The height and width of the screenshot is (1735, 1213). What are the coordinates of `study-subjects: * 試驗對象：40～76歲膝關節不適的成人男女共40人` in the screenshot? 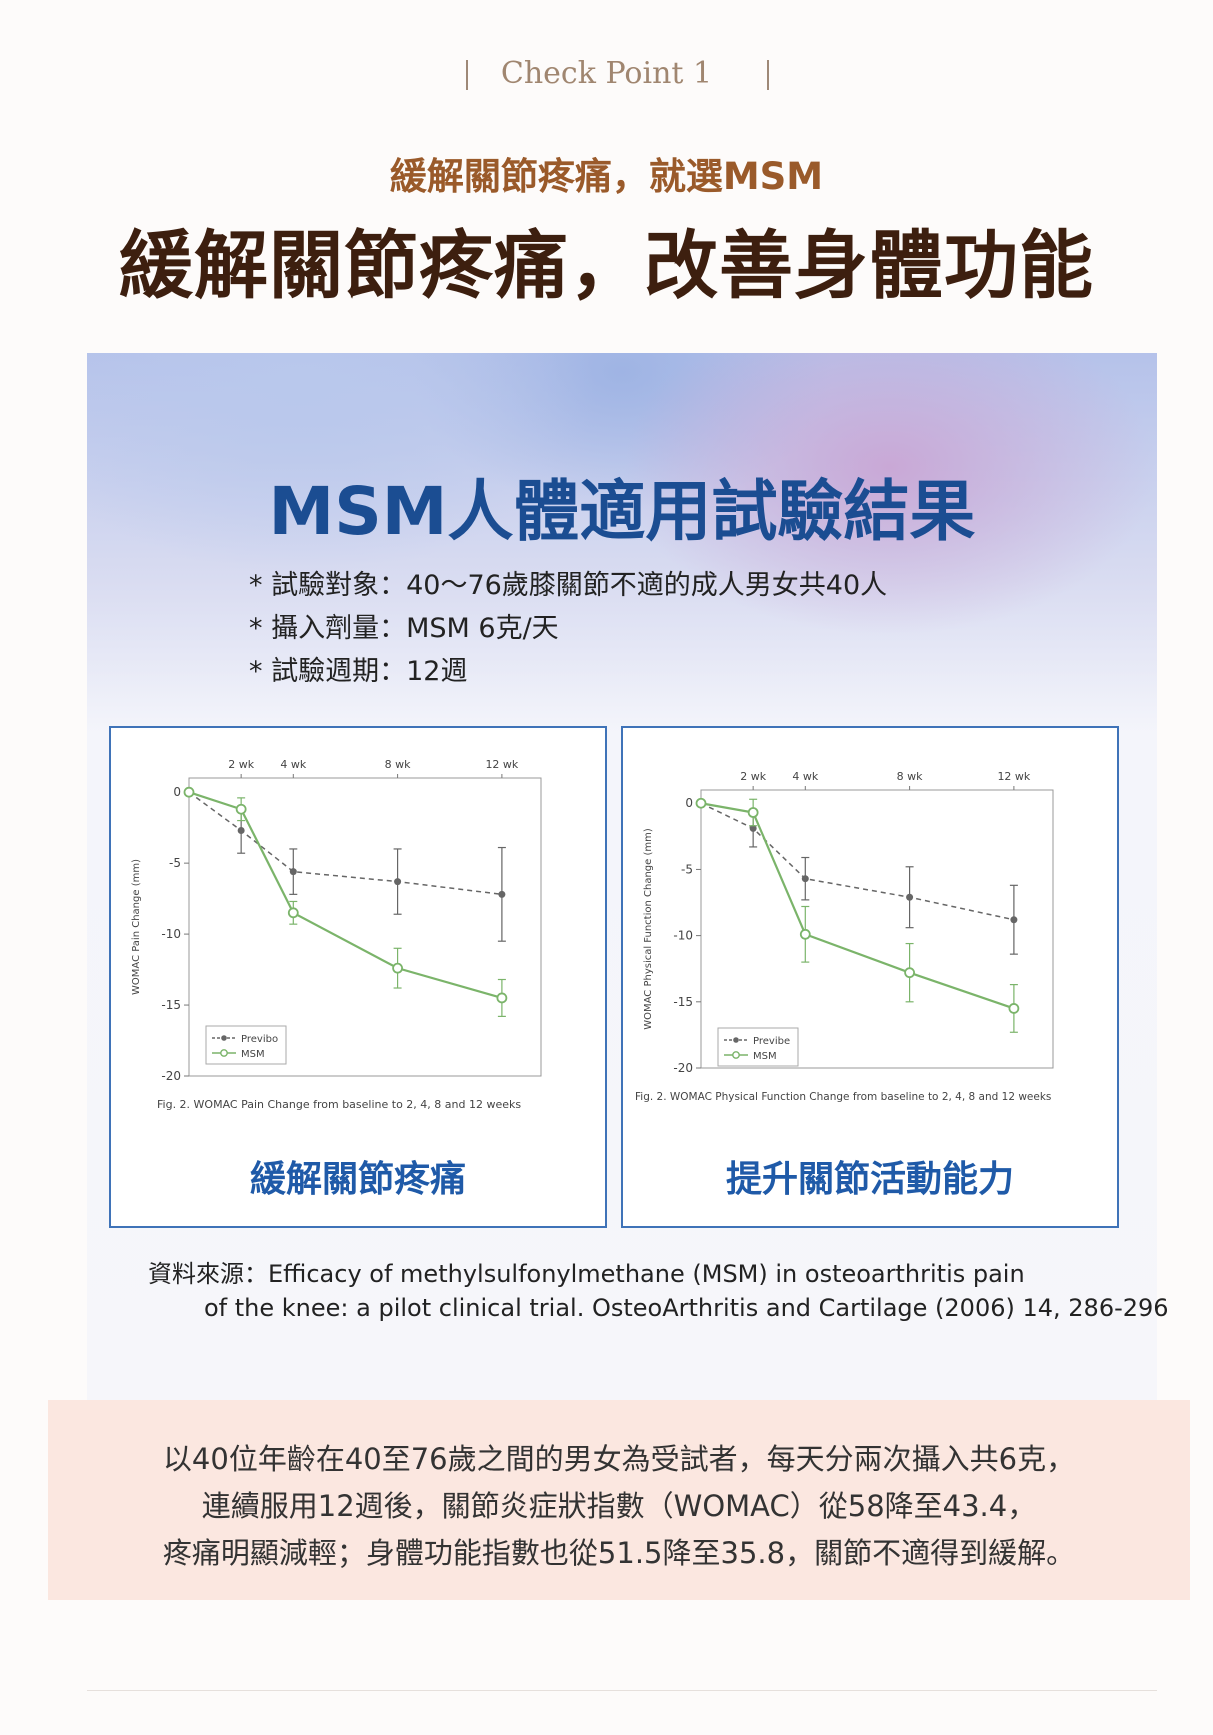 It's located at (568, 585).